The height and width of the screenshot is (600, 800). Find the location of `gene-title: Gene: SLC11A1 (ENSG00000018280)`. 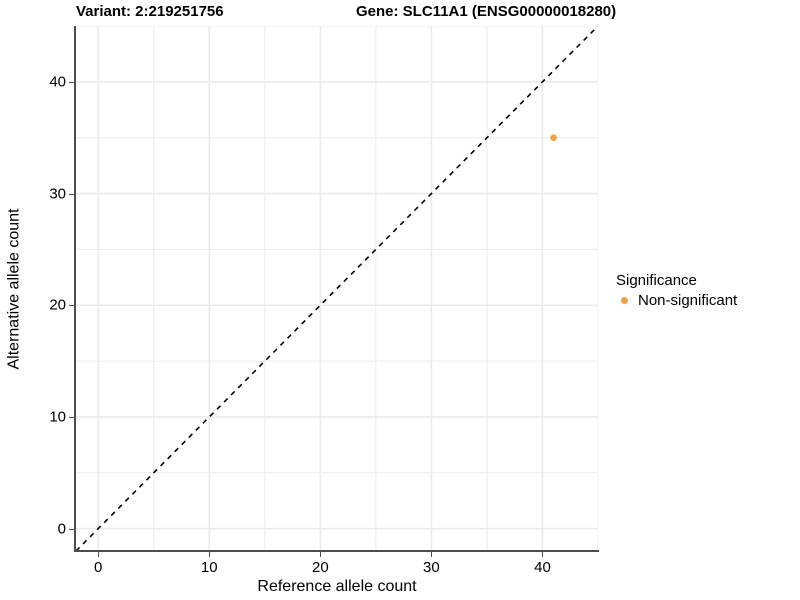

gene-title: Gene: SLC11A1 (ENSG00000018280) is located at coordinates (486, 11).